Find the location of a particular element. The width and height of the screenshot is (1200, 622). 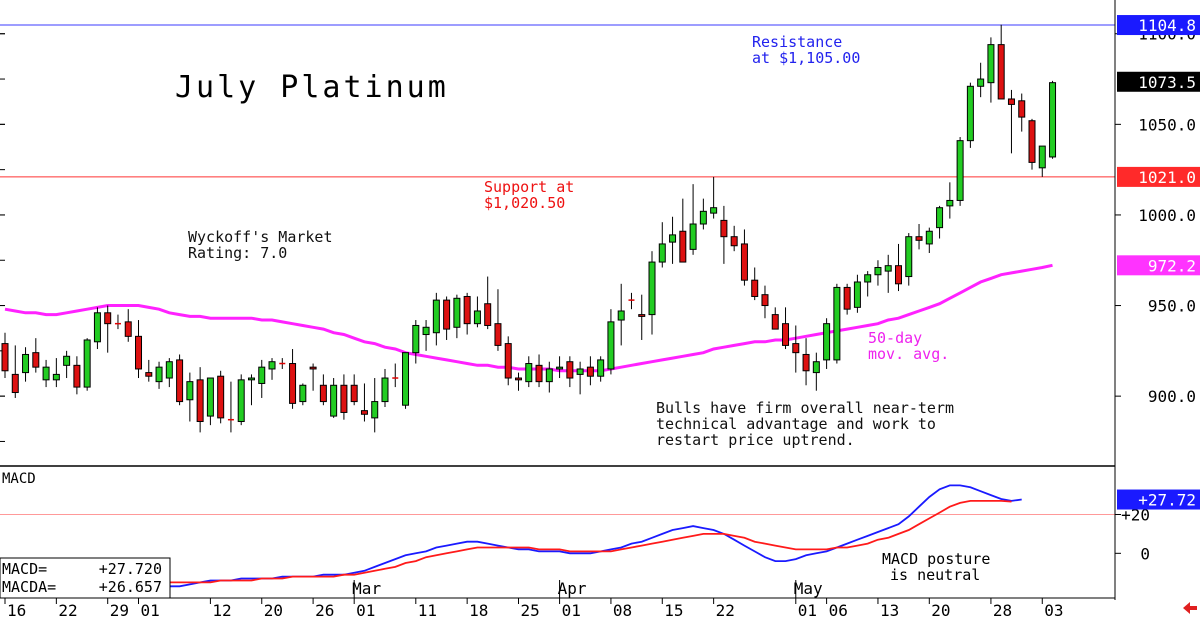

annotation-support: Support at is located at coordinates (529, 187).